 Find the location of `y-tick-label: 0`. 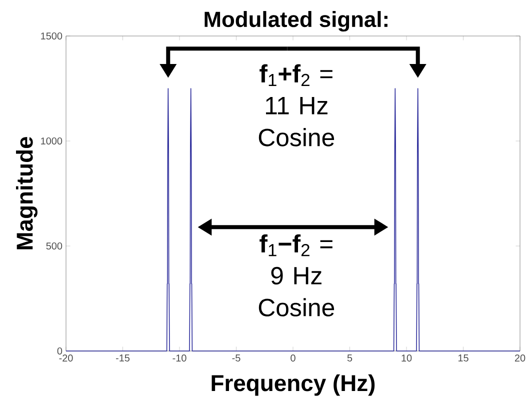

y-tick-label: 0 is located at coordinates (59, 351).